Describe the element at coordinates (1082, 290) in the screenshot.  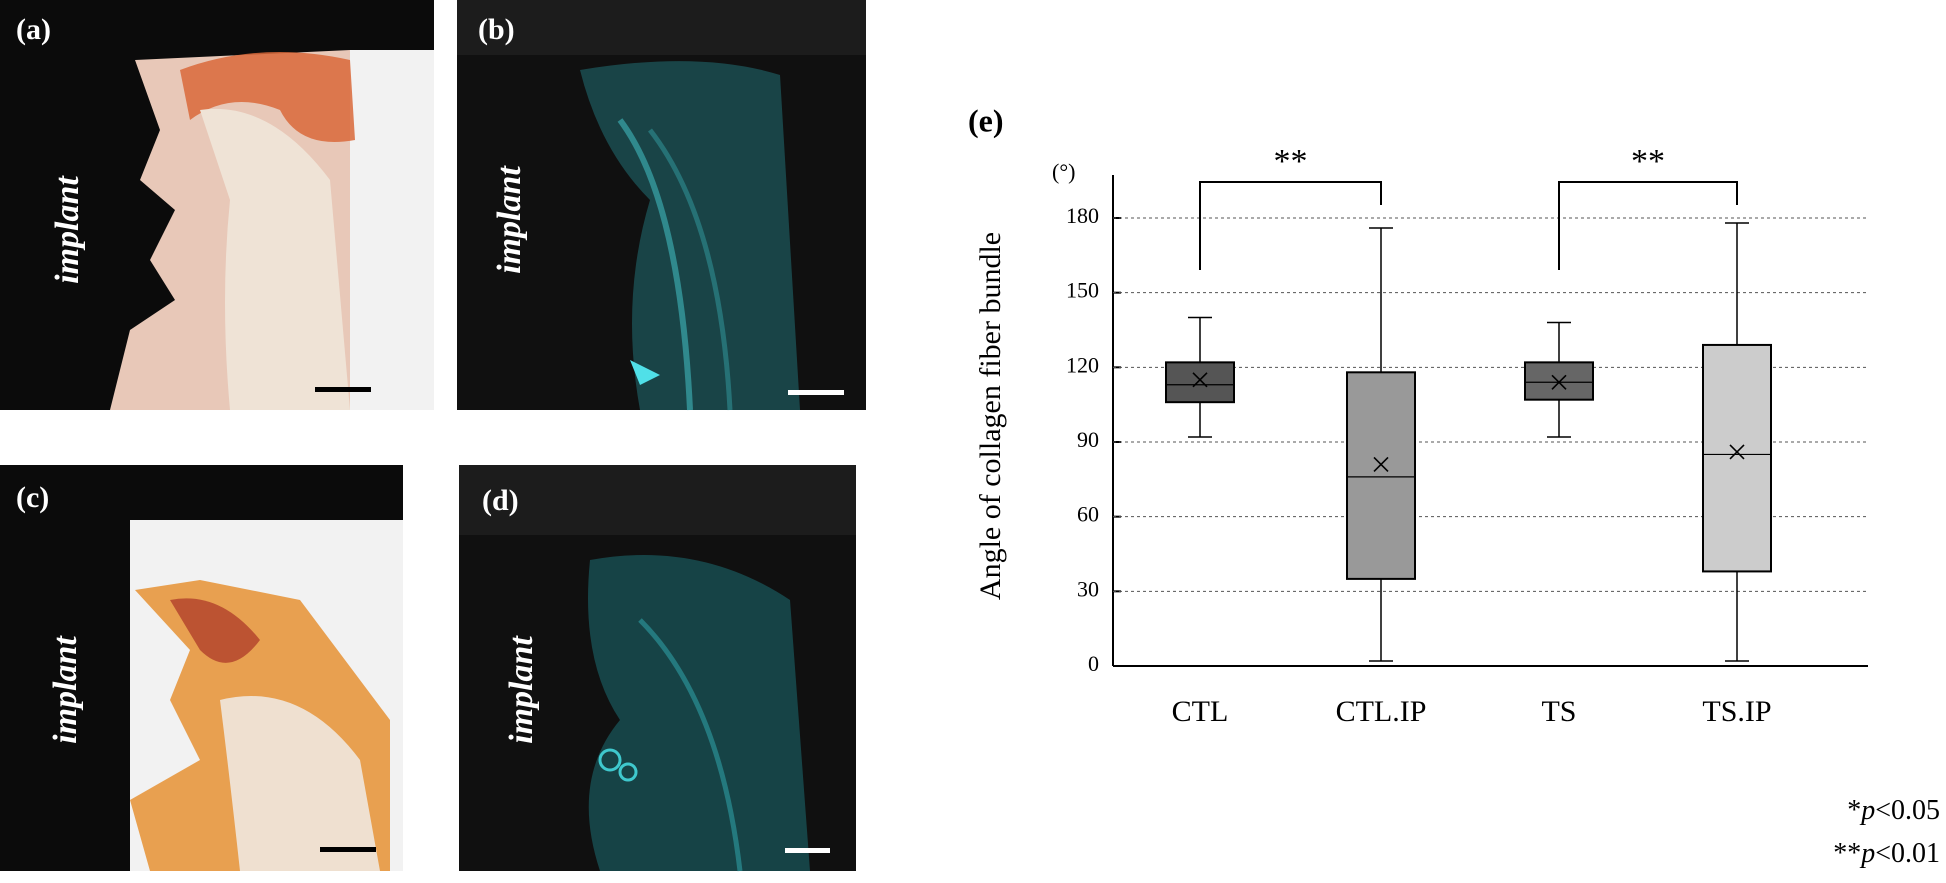
I see `y-tick-label: 150` at that location.